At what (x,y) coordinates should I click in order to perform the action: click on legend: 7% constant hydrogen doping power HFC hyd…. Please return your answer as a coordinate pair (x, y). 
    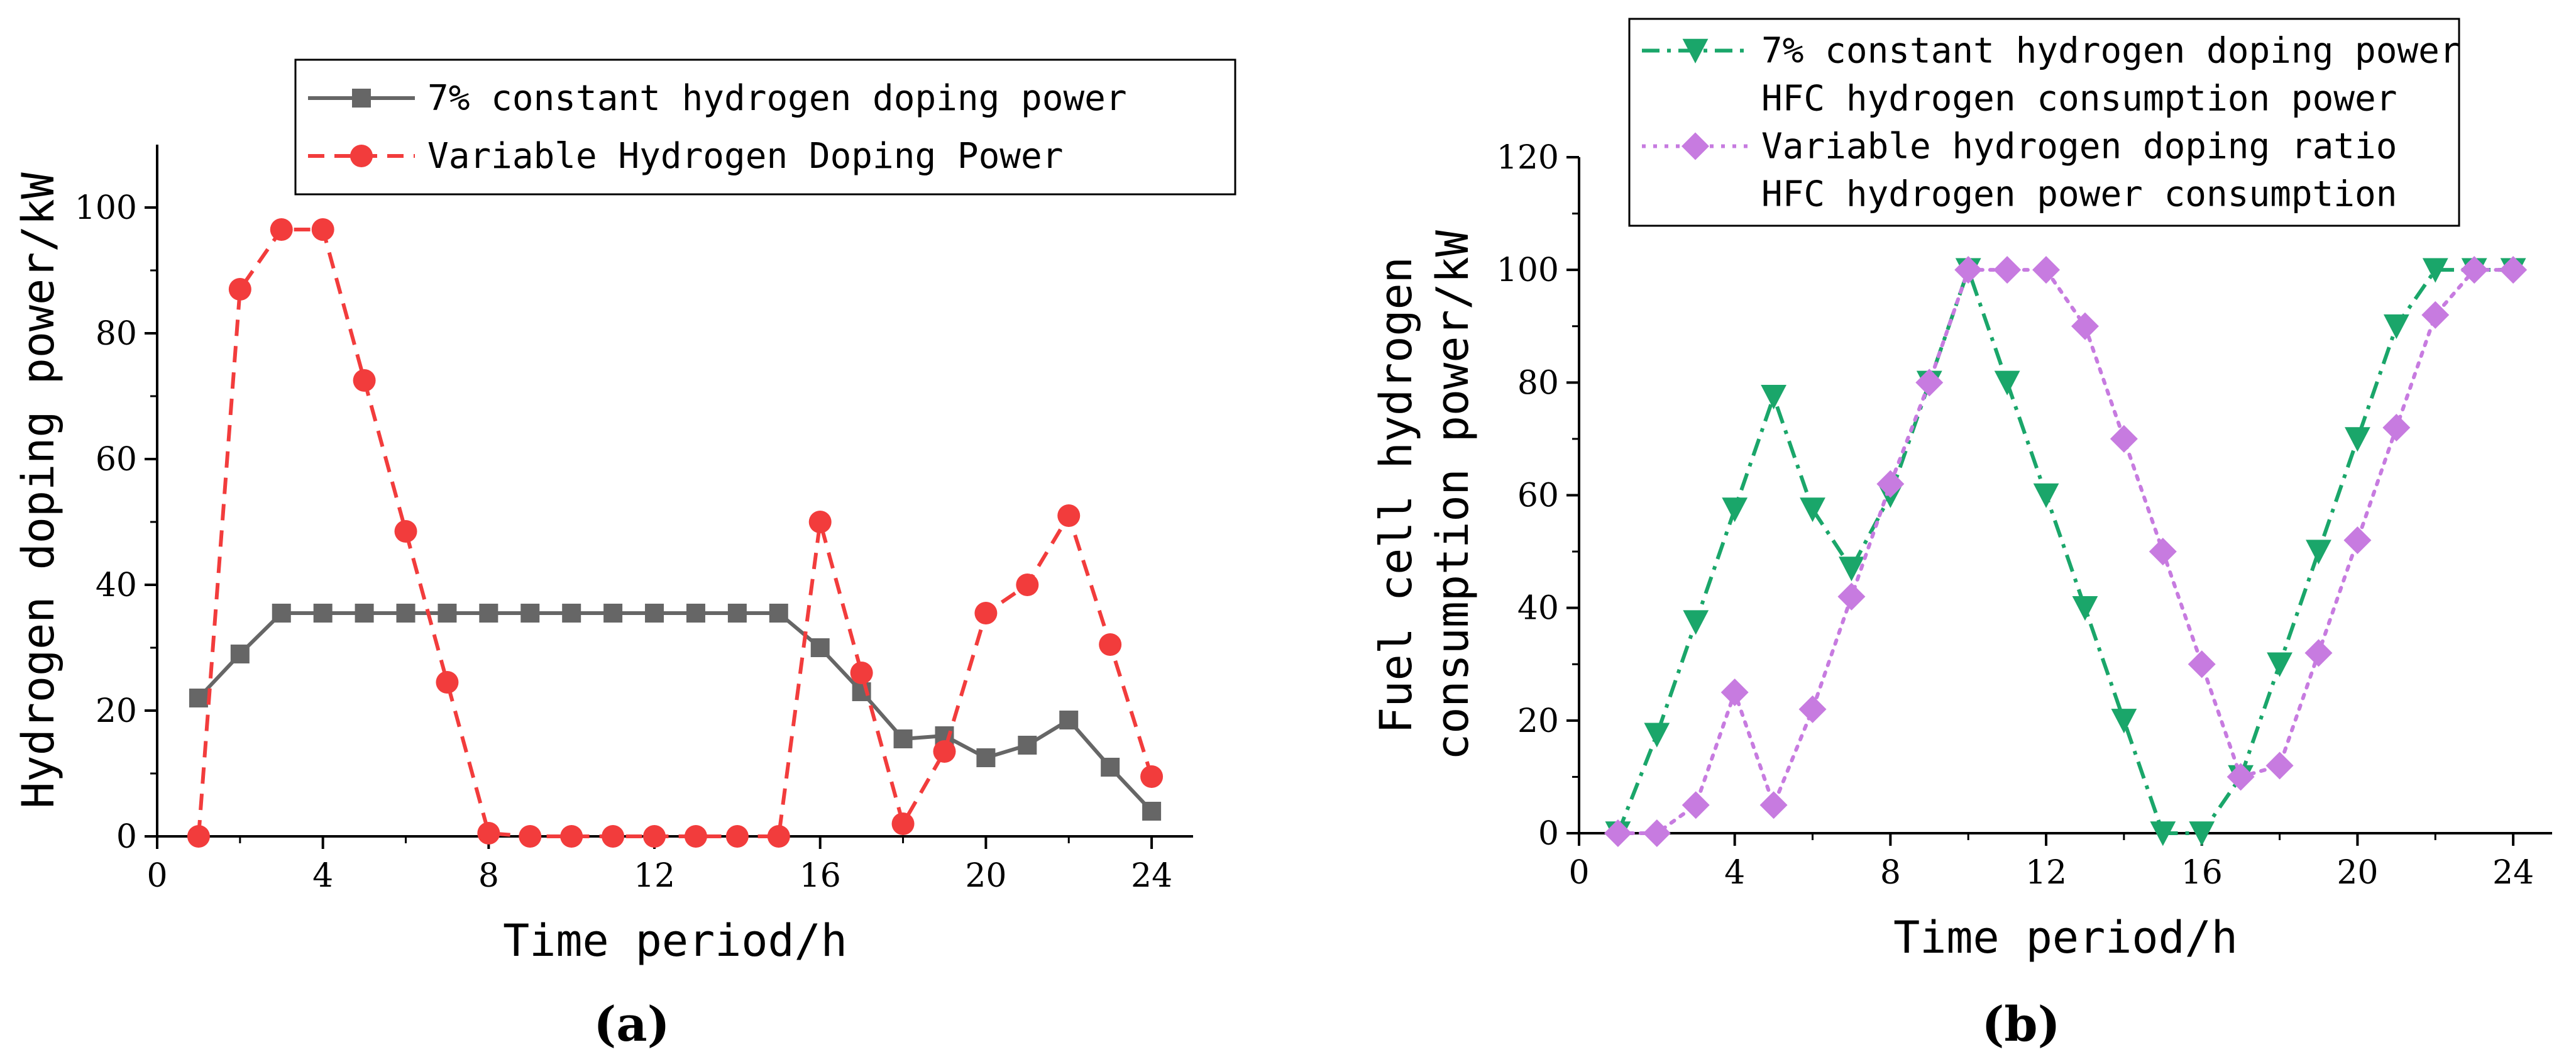
    Looking at the image, I should click on (2045, 122).